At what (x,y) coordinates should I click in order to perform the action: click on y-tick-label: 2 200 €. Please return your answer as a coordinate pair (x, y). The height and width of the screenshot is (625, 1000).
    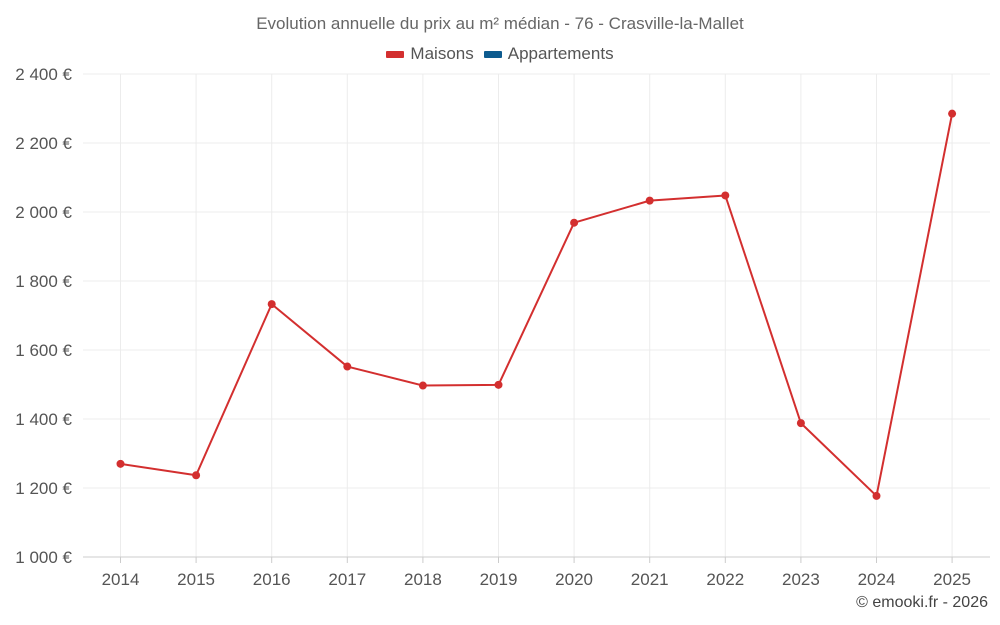
    Looking at the image, I should click on (43, 143).